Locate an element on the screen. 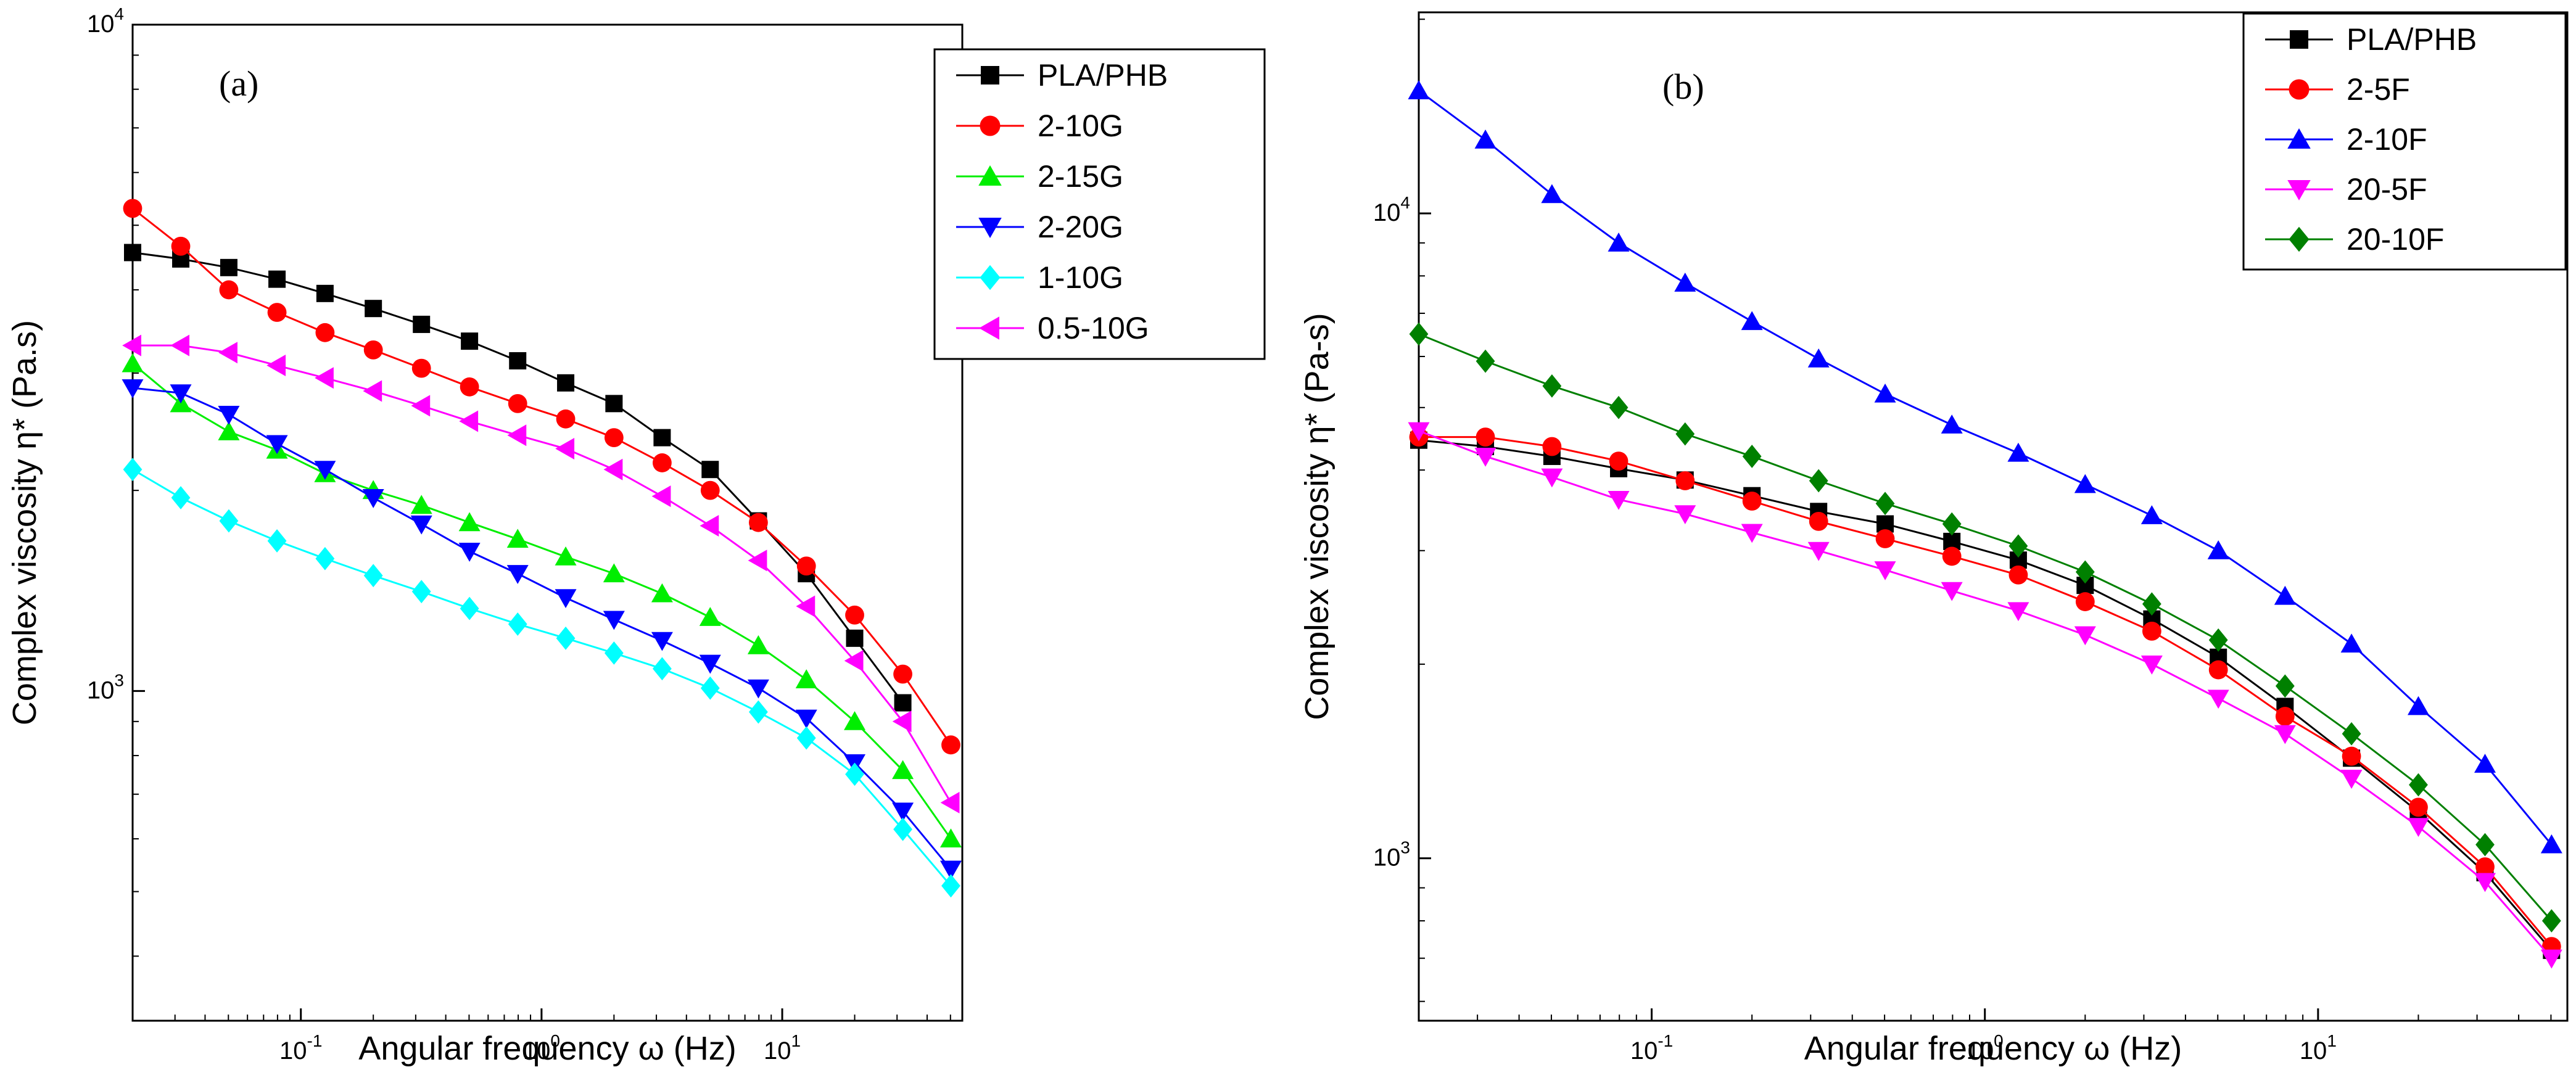 The width and height of the screenshot is (2576, 1075). legend-label: 1-10G is located at coordinates (1080, 277).